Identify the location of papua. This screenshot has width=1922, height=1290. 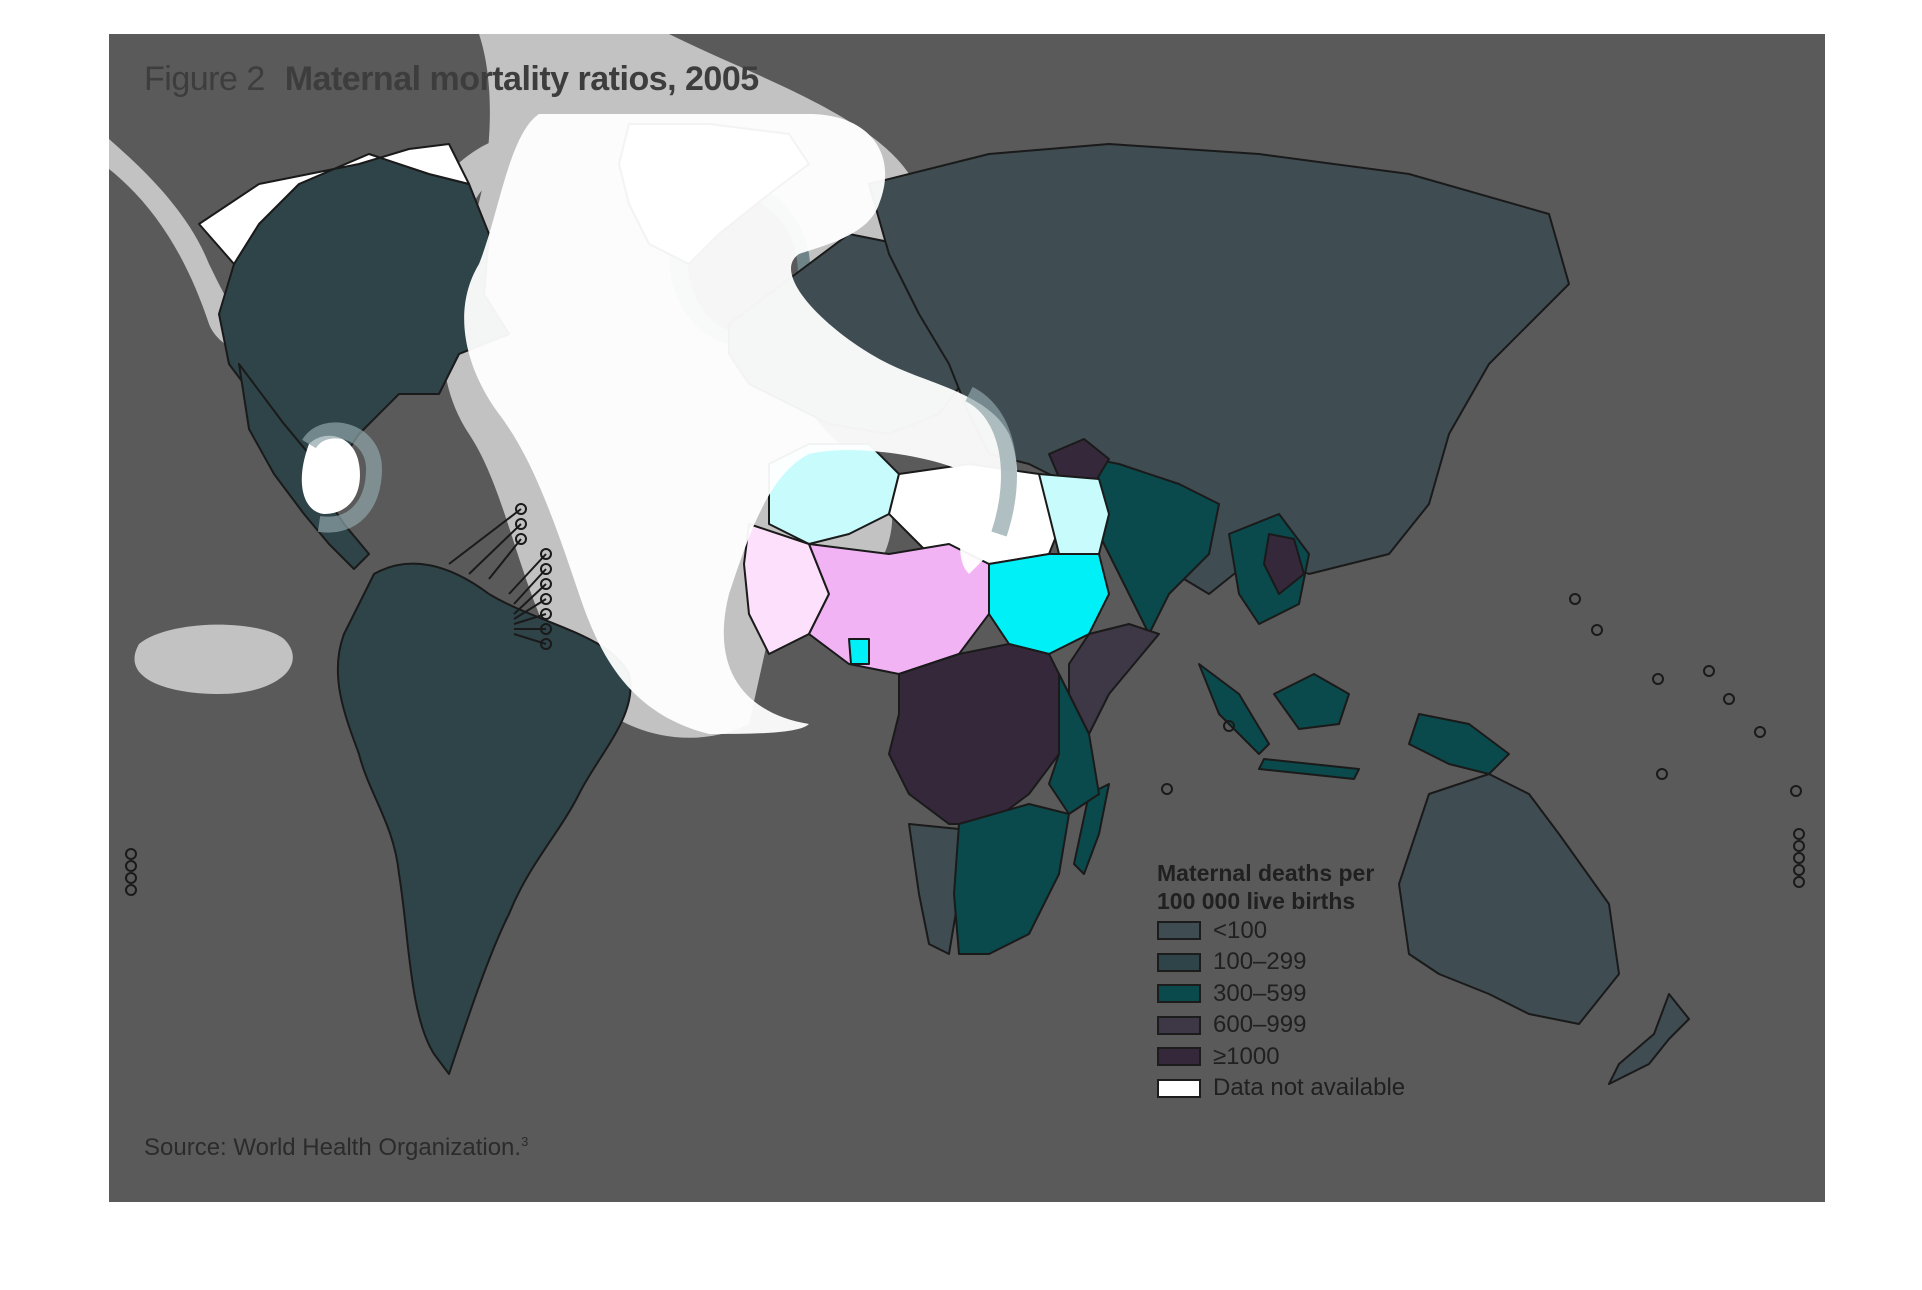
(1459, 744).